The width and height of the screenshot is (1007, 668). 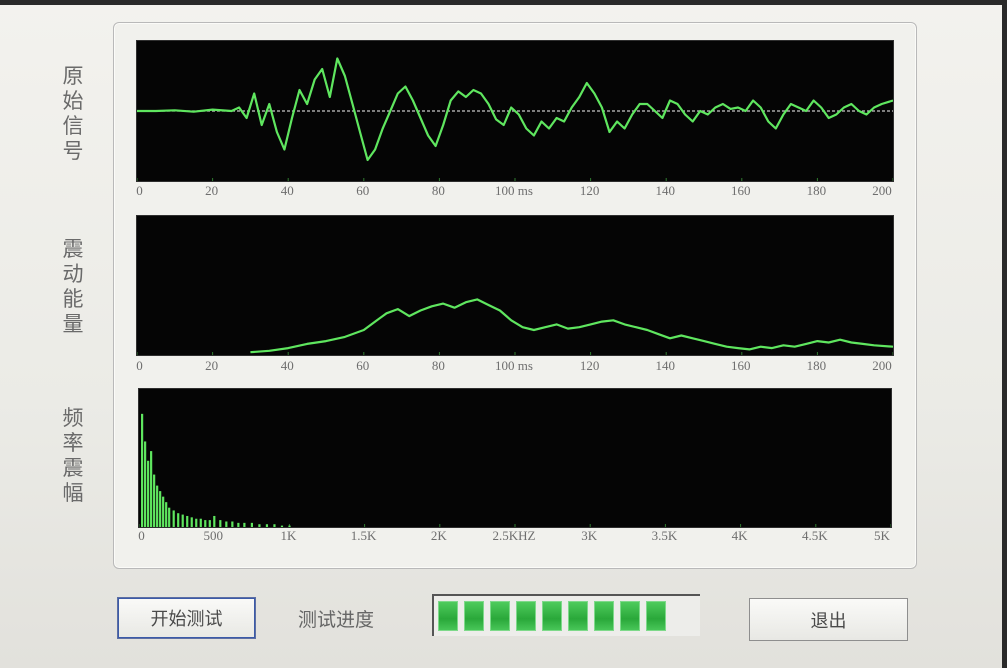 I want to click on x-tick-label: 1.5K, so click(x=363, y=535).